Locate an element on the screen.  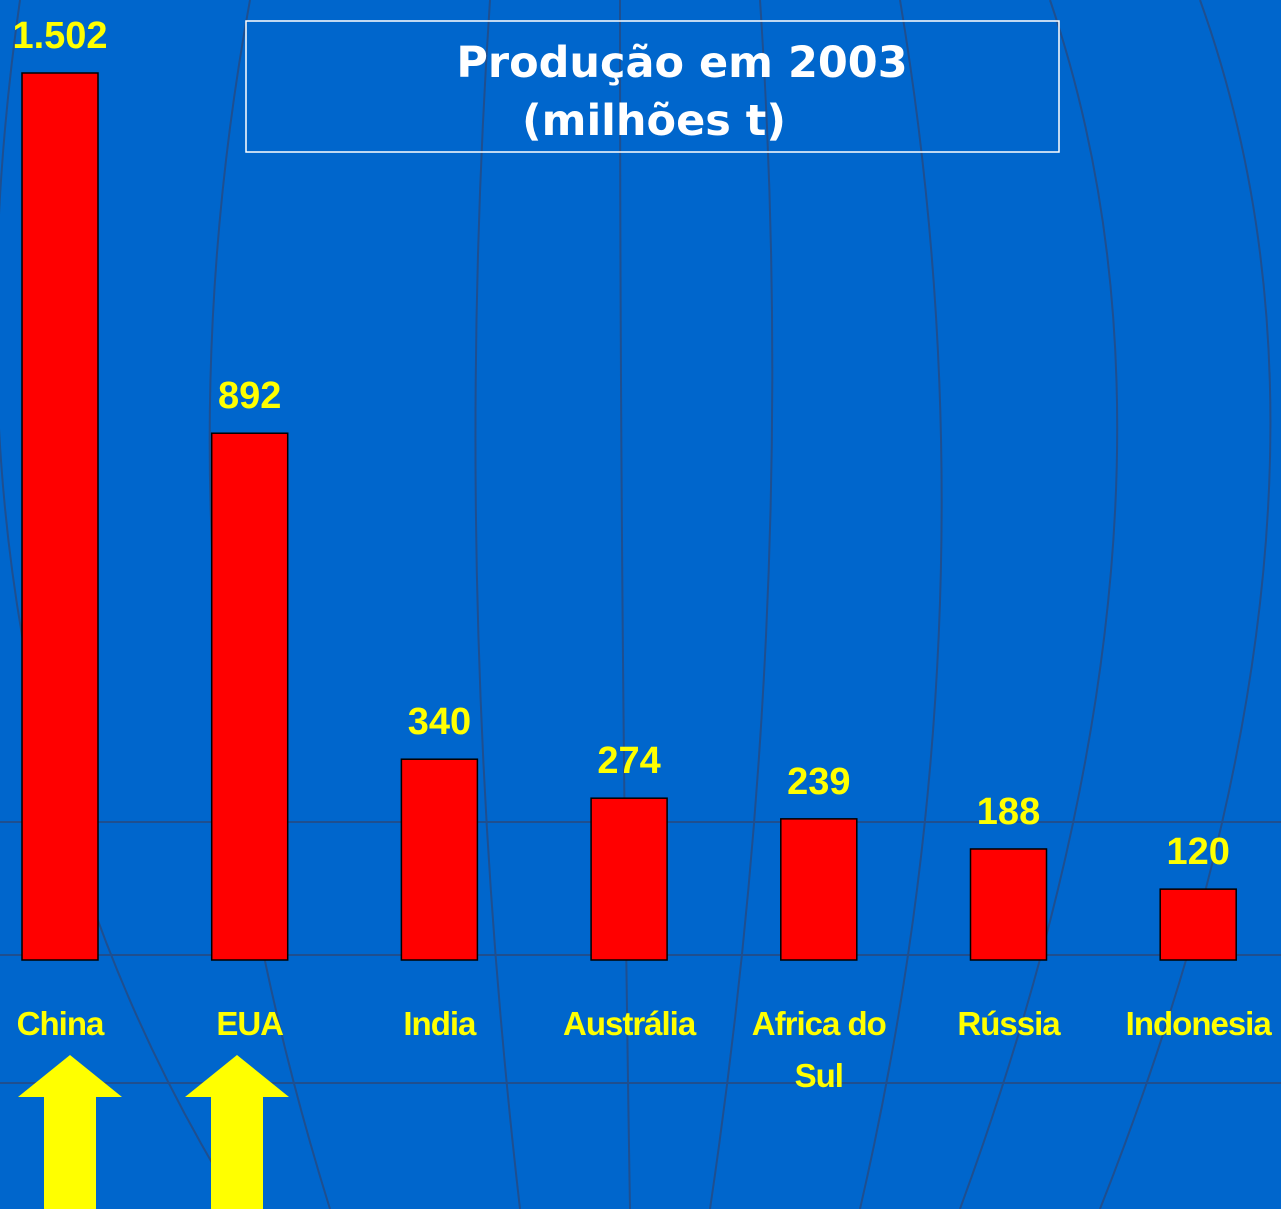
value-label: 239 is located at coordinates (818, 782).